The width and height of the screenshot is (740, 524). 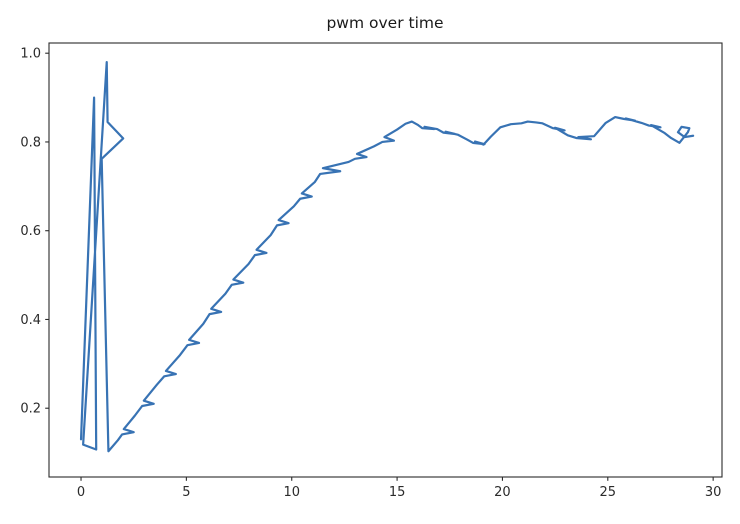 I want to click on x-tick-label: 10, so click(x=291, y=492).